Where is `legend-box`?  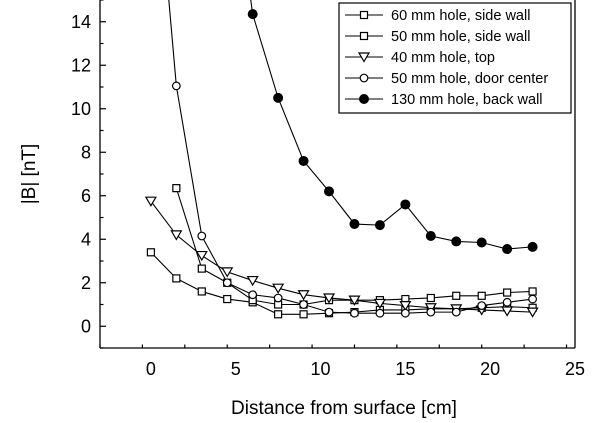
legend-box is located at coordinates (455, 58).